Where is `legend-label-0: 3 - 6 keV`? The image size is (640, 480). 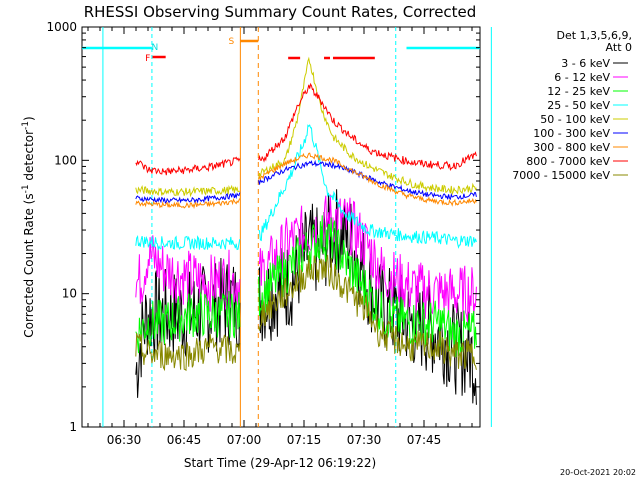
legend-label-0: 3 - 6 keV is located at coordinates (585, 63).